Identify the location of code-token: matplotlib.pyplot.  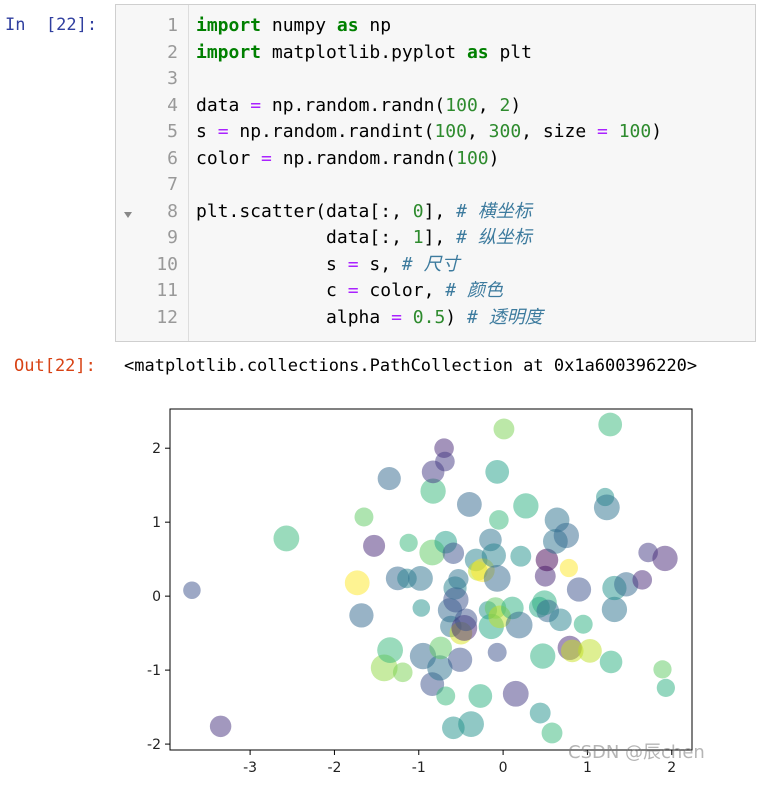
(364, 52).